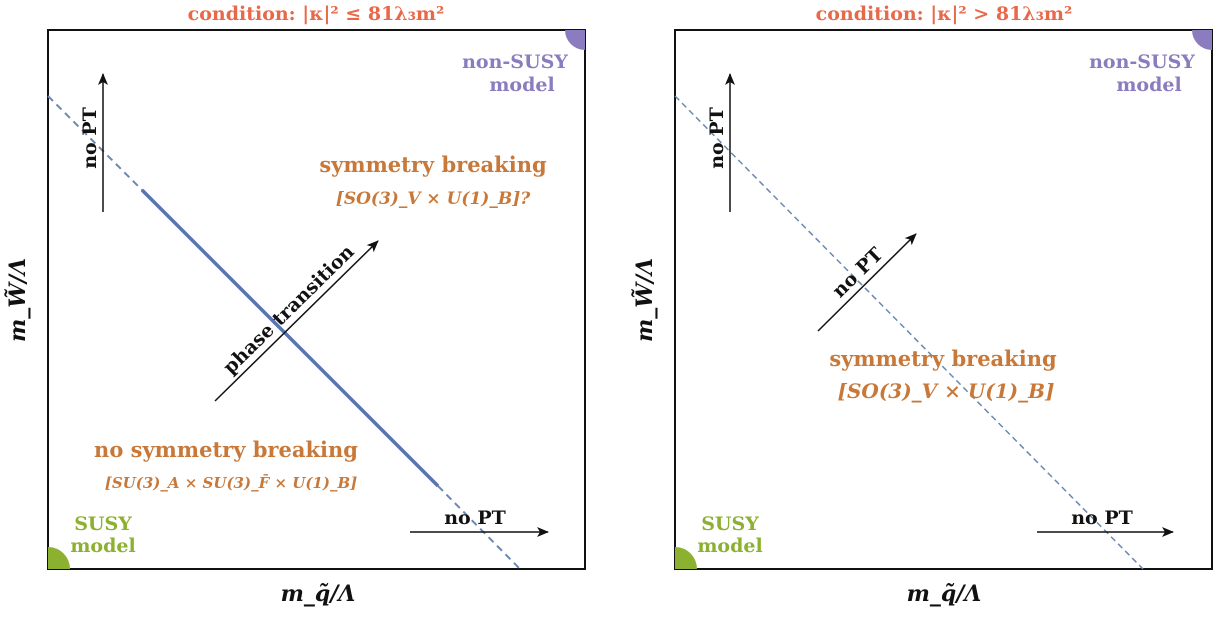 The image size is (1218, 617). I want to click on right-non-susy-label-line2: model, so click(1148, 85).